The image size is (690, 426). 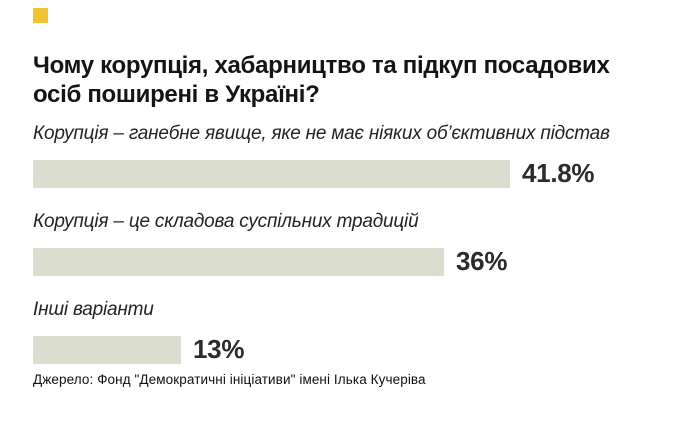 I want to click on bar-line: 13%, so click(x=345, y=349).